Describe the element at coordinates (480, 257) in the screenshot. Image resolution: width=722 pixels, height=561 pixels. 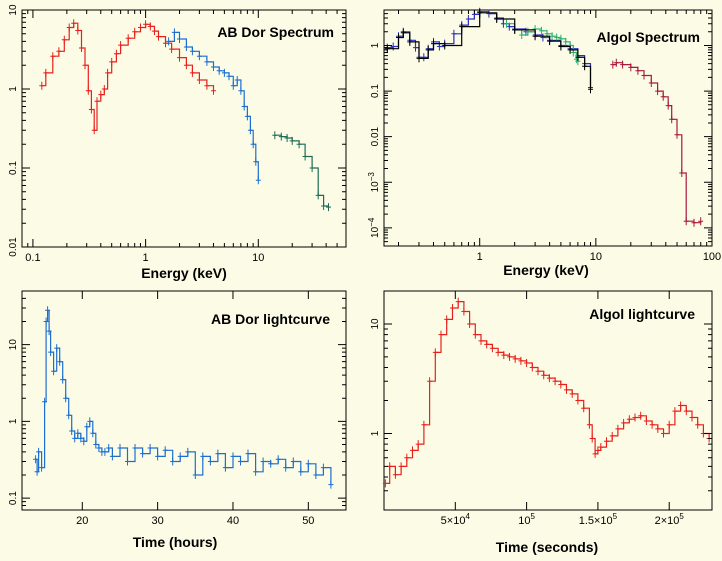
I see `algol-spectrum-x-tick-label: 1` at that location.